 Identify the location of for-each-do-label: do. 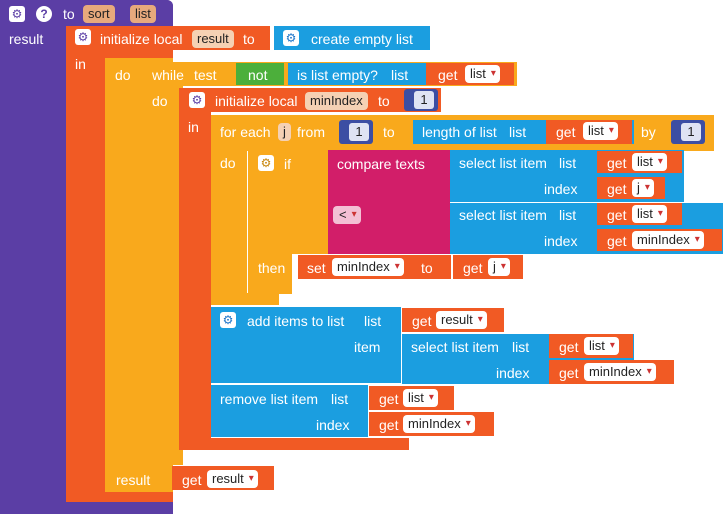
(228, 163).